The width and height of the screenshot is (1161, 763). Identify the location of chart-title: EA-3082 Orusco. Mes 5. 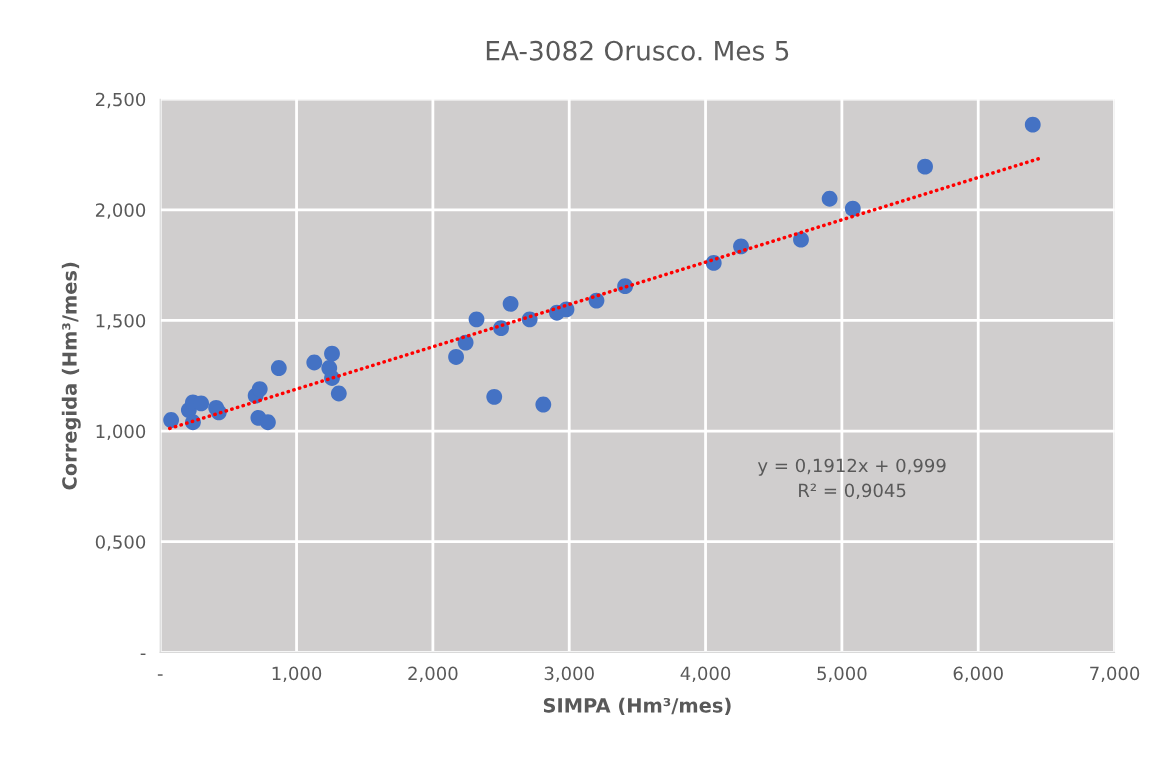
(637, 50).